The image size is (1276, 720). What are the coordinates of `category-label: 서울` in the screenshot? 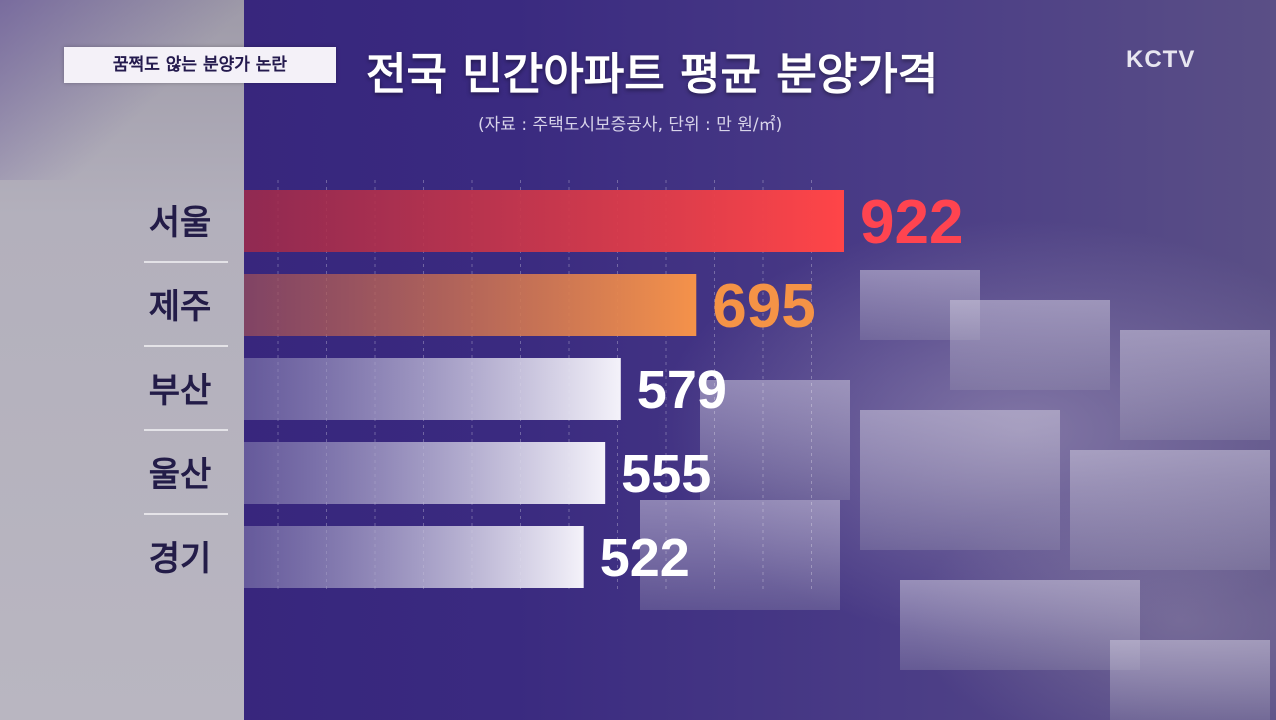 It's located at (180, 223).